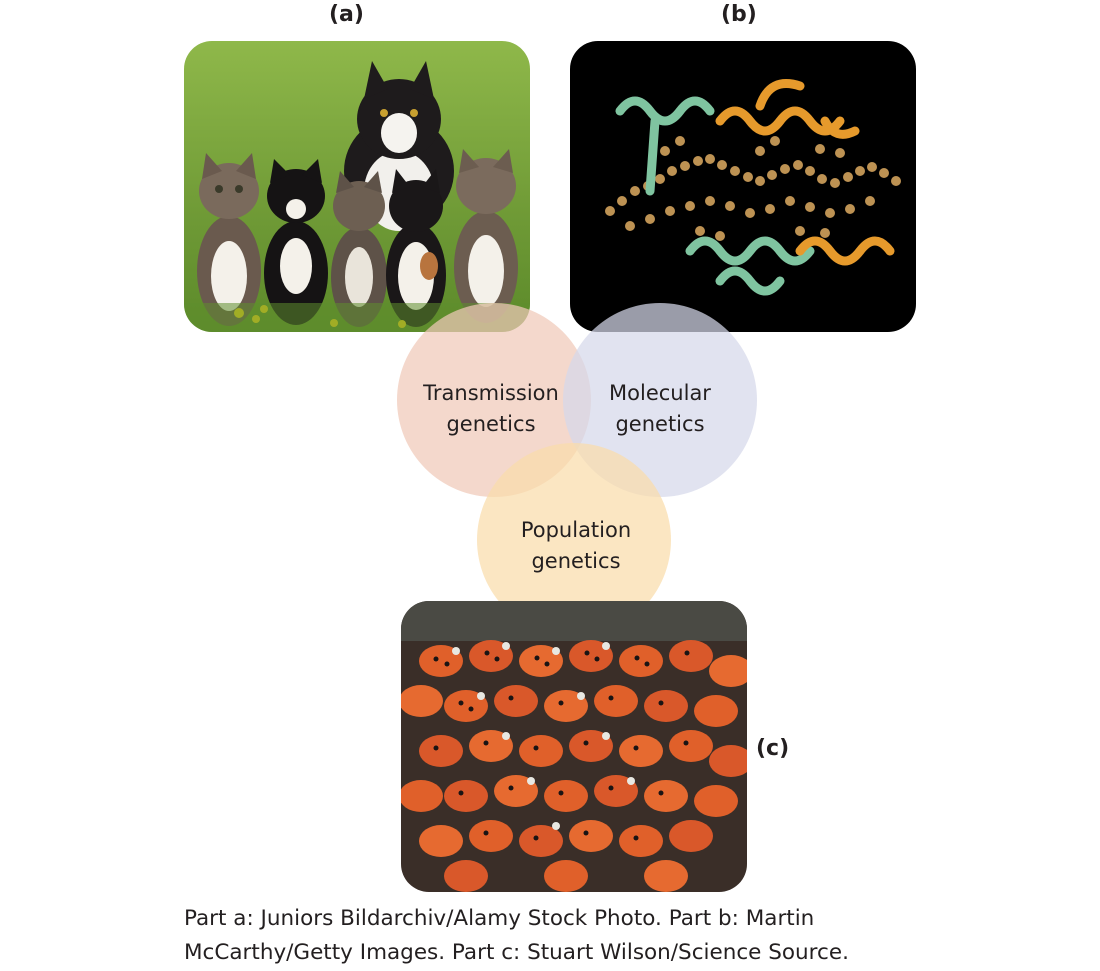 This screenshot has height=971, width=1100. Describe the element at coordinates (491, 393) in the screenshot. I see `transmission-line1: Transmission` at that location.